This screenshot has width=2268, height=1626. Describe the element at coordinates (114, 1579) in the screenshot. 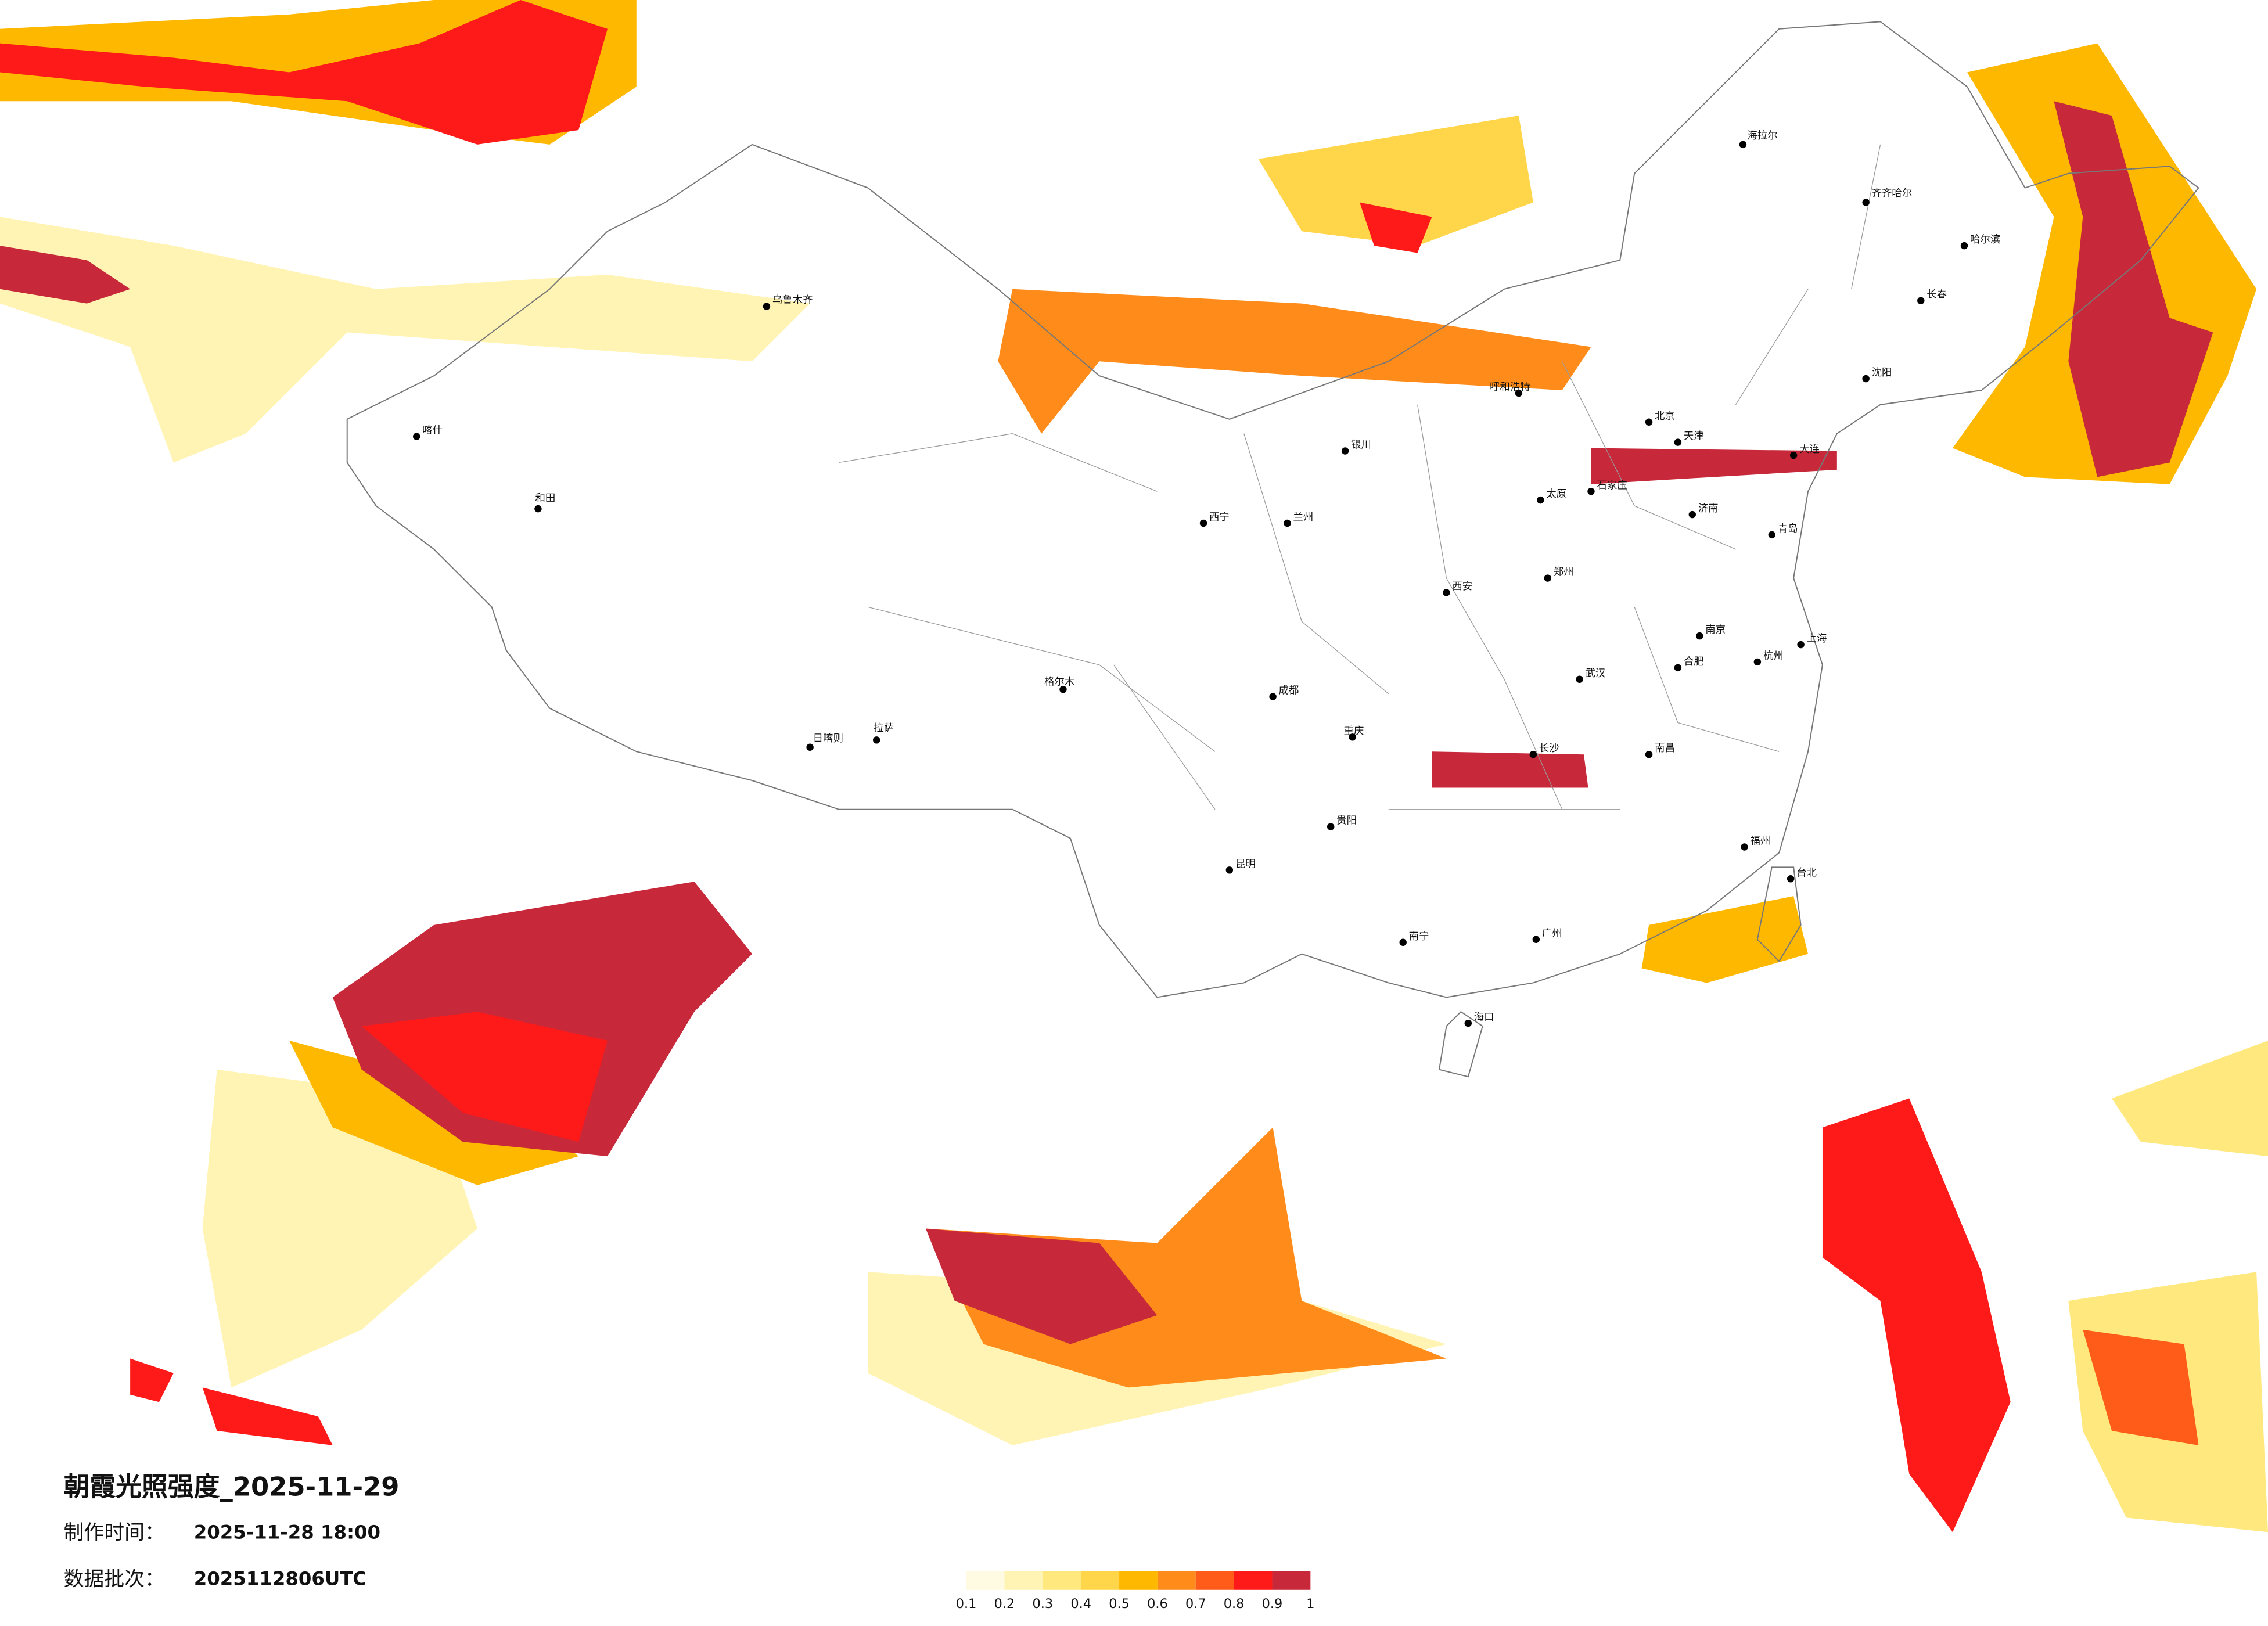

I see `info-label: 数据批次：` at that location.